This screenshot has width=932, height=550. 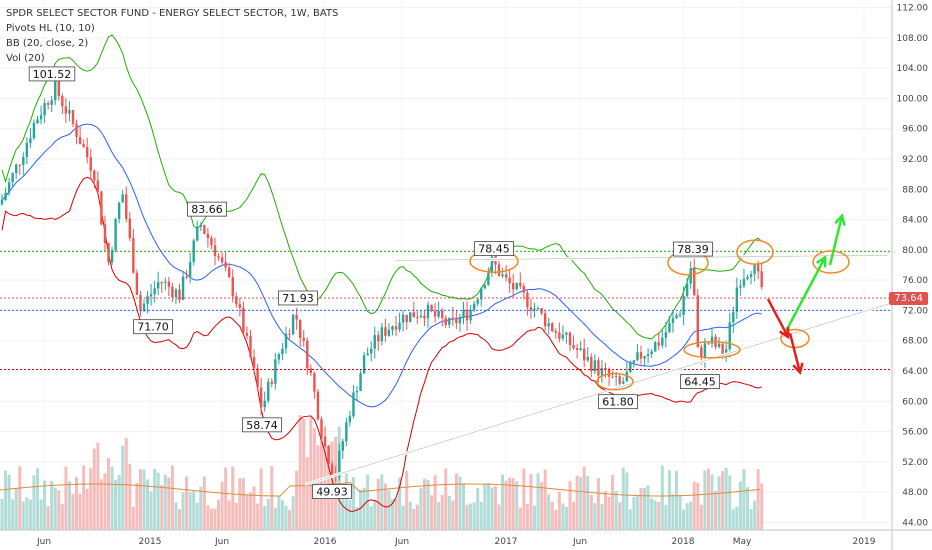 I want to click on pivot-label: 71.93, so click(x=298, y=298).